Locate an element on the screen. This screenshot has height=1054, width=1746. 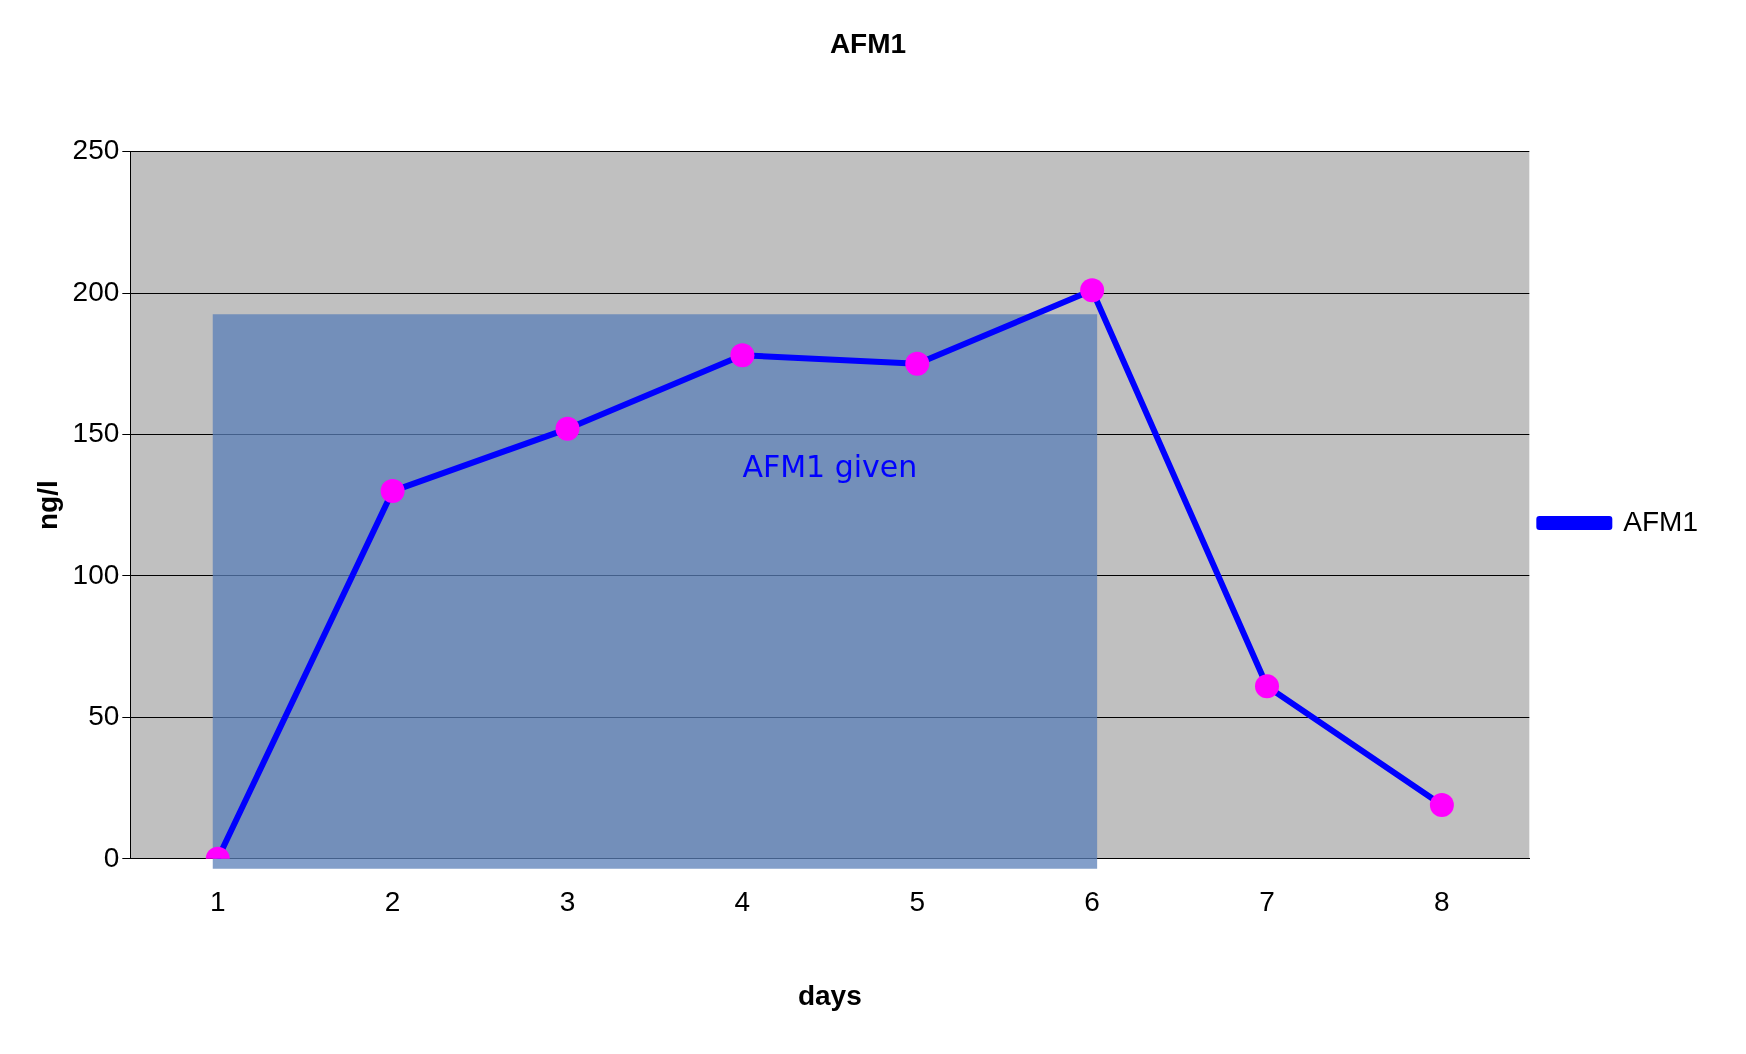
y-axis-title: ng/l is located at coordinates (47, 505).